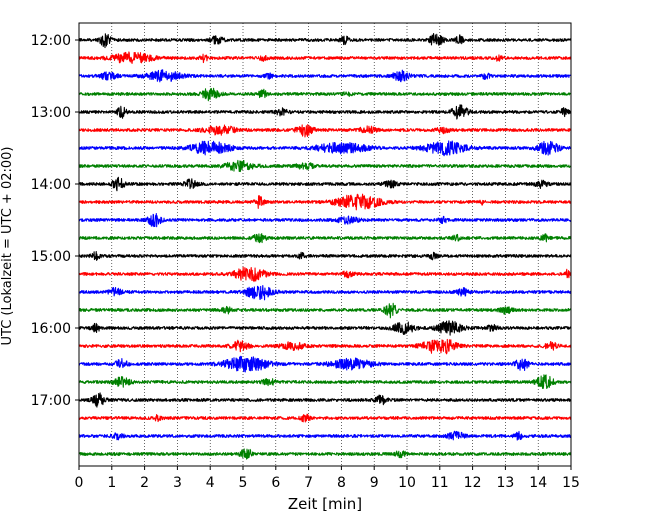  I want to click on y-tick-label: 15:00, so click(51, 257).